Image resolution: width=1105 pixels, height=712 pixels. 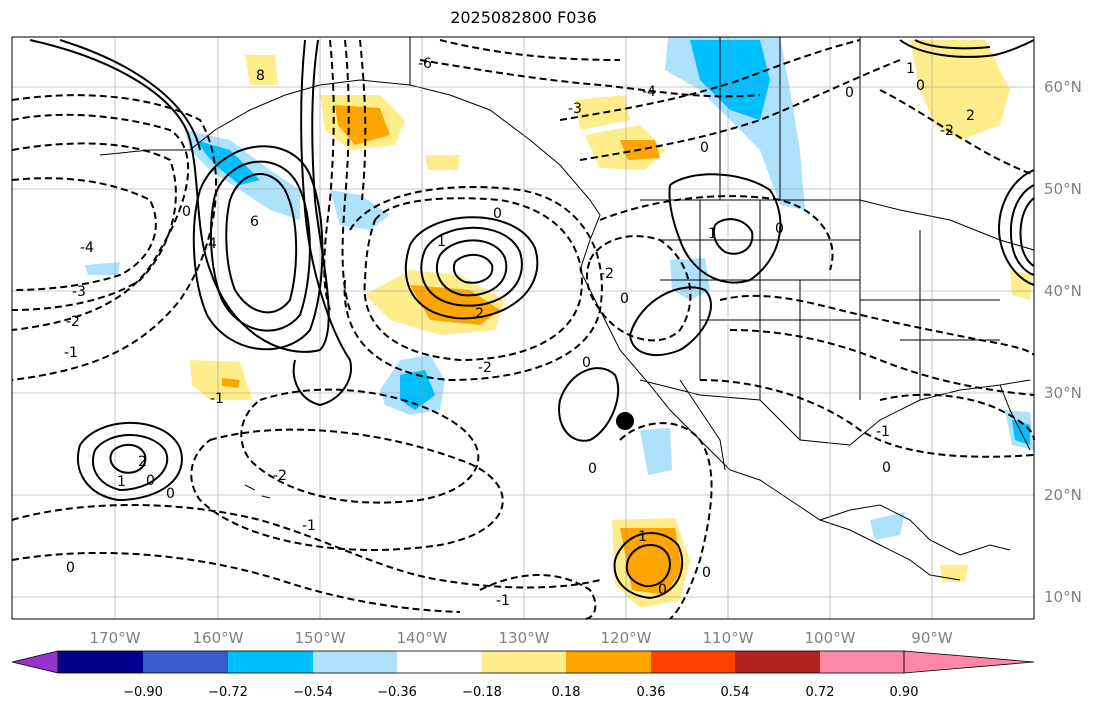 I want to click on lon-label-130w: 130°W, so click(x=524, y=638).